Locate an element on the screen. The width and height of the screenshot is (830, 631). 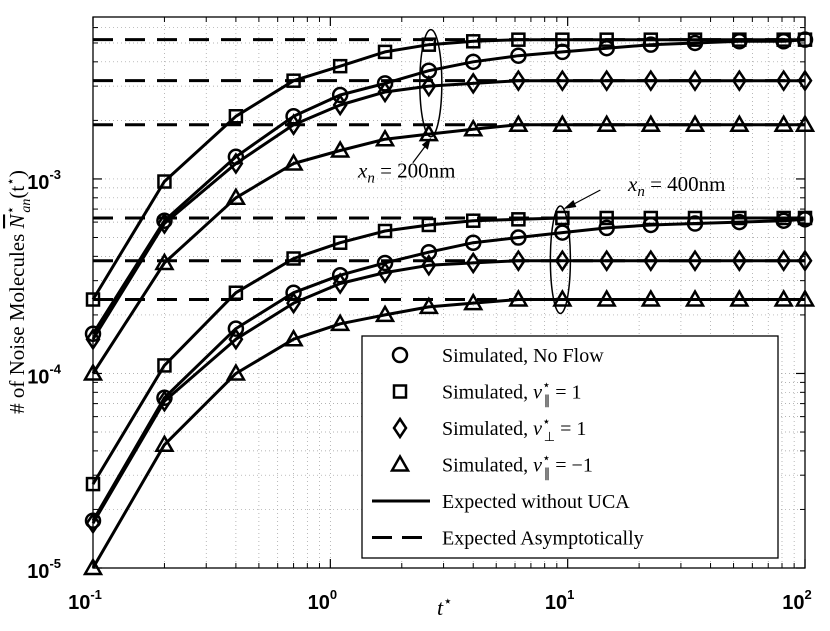
legend-math: v is located at coordinates (537, 393).